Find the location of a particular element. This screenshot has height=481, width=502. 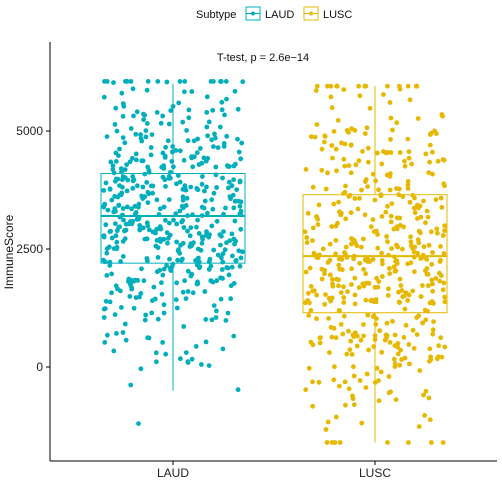

legend-key-laud-dot is located at coordinates (253, 13).